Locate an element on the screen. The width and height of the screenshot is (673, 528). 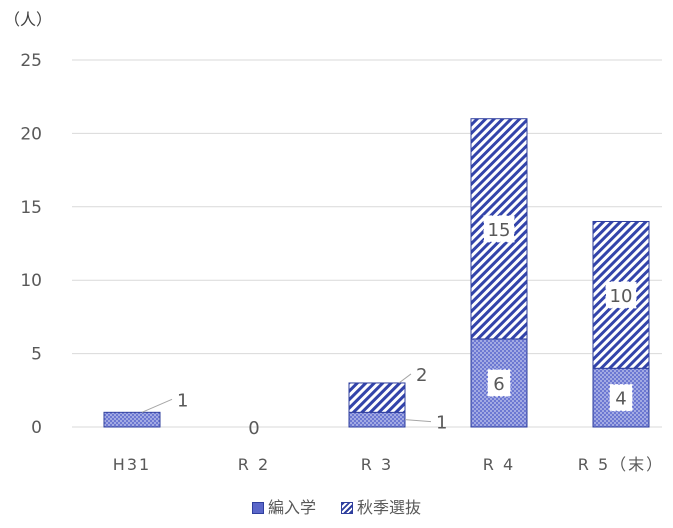
legend: 編入学 秋季選抜 is located at coordinates (336, 506).